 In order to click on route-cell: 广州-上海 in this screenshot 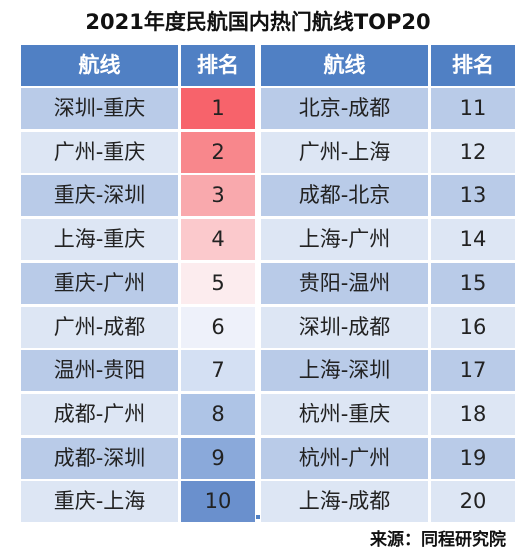, I will do `click(344, 152)`.